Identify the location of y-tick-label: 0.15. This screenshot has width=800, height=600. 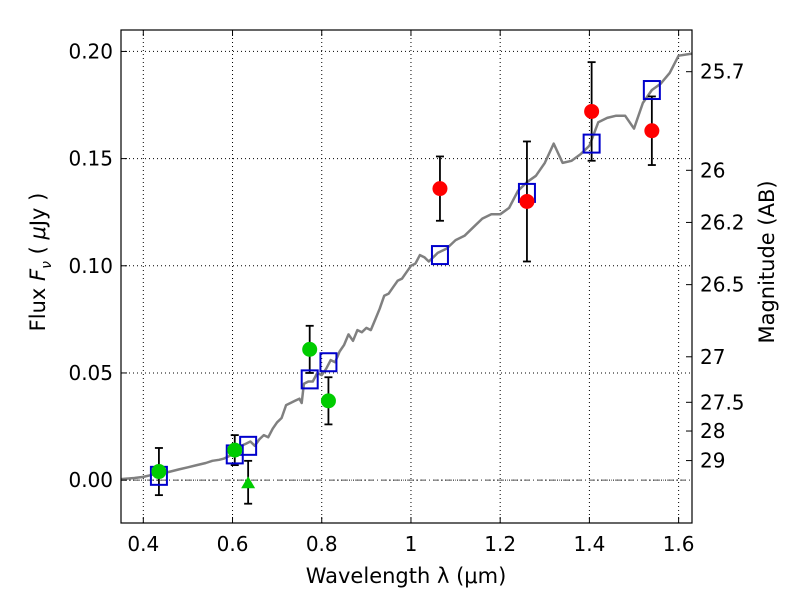
(90, 159).